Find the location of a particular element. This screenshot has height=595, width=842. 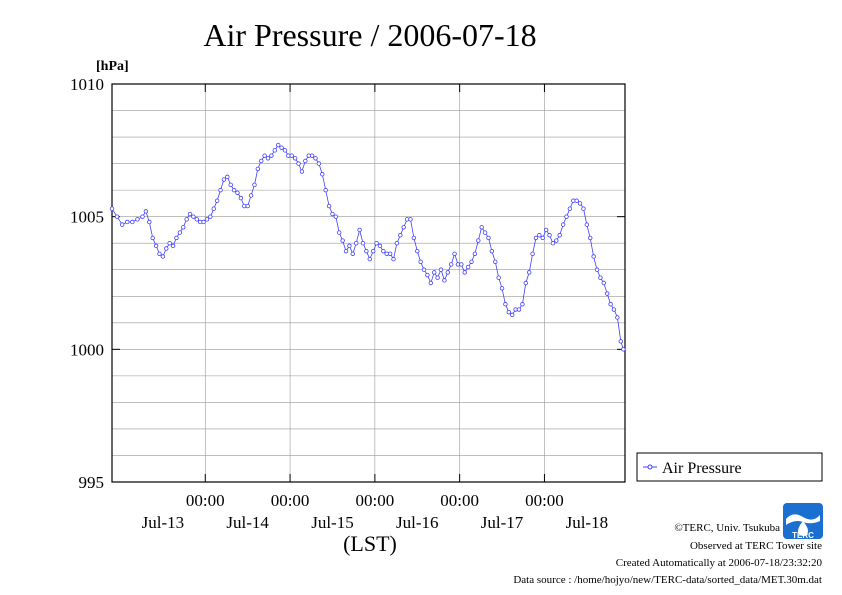

y-tick-label: 1000 is located at coordinates (87, 349).